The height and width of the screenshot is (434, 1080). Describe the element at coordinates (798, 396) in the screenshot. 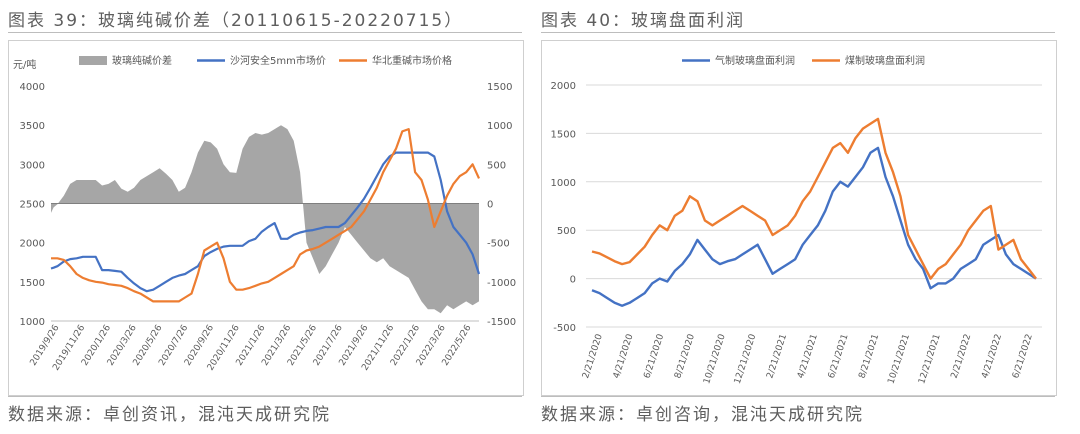

I see `source-rule-right` at that location.